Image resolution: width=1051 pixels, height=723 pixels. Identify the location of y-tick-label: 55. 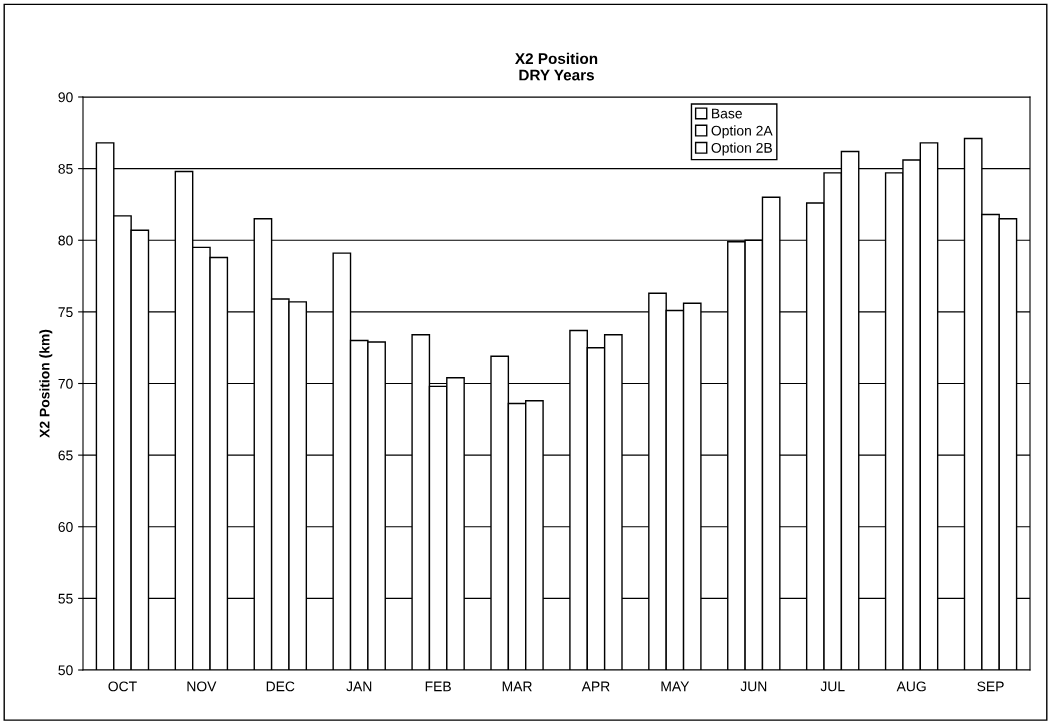
(65, 598).